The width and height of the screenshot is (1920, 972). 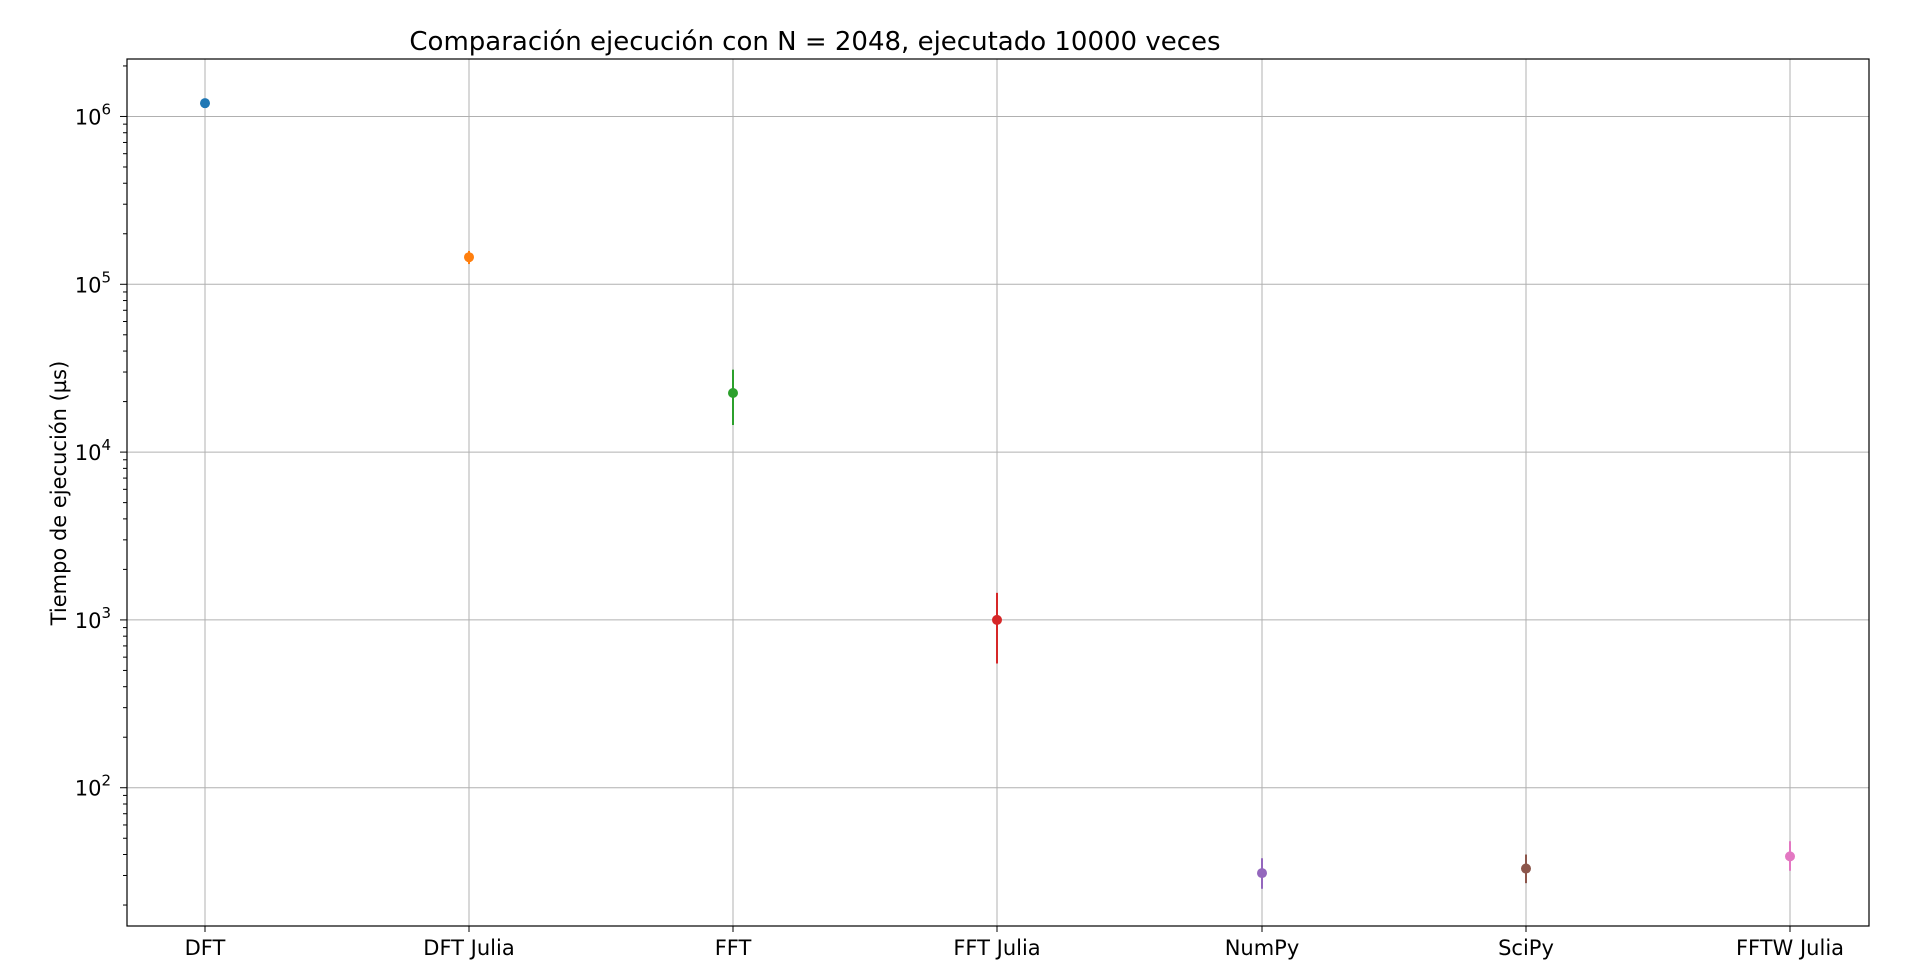 What do you see at coordinates (468, 948) in the screenshot?
I see `x-tick-label: DFT Julia` at bounding box center [468, 948].